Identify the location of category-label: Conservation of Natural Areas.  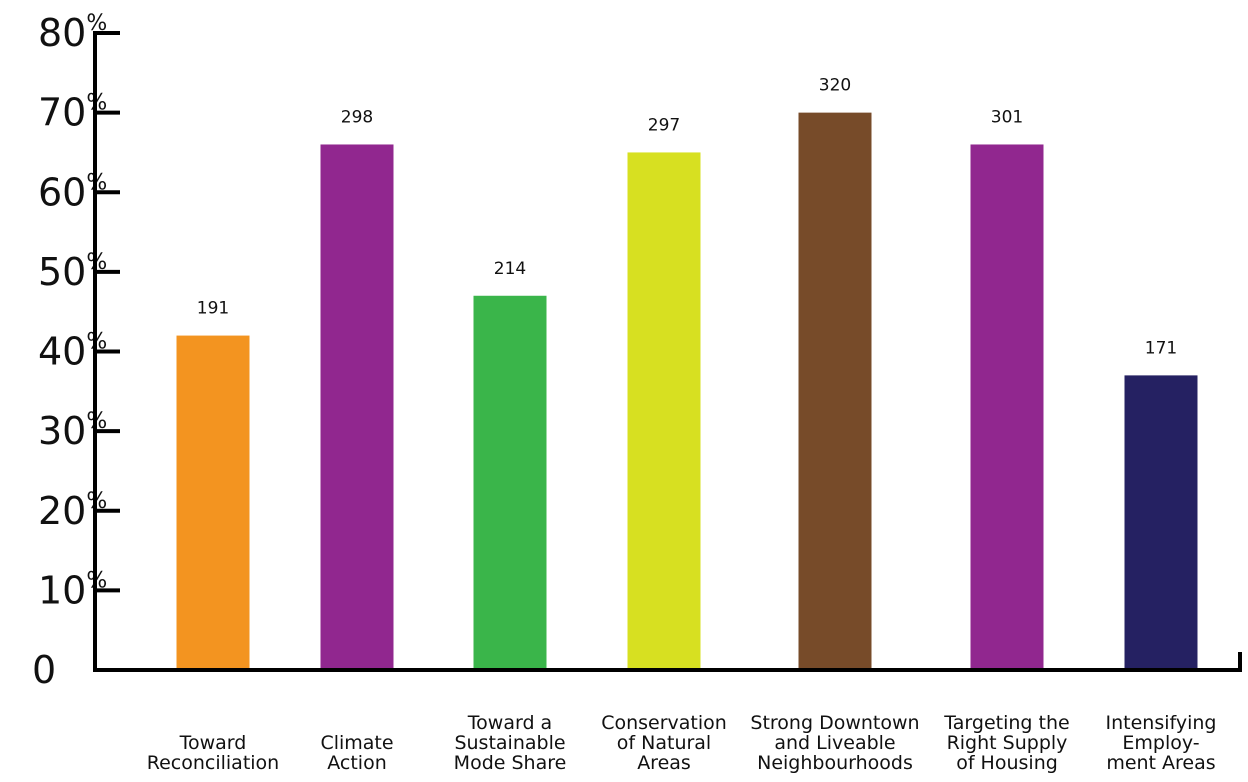
(664, 743).